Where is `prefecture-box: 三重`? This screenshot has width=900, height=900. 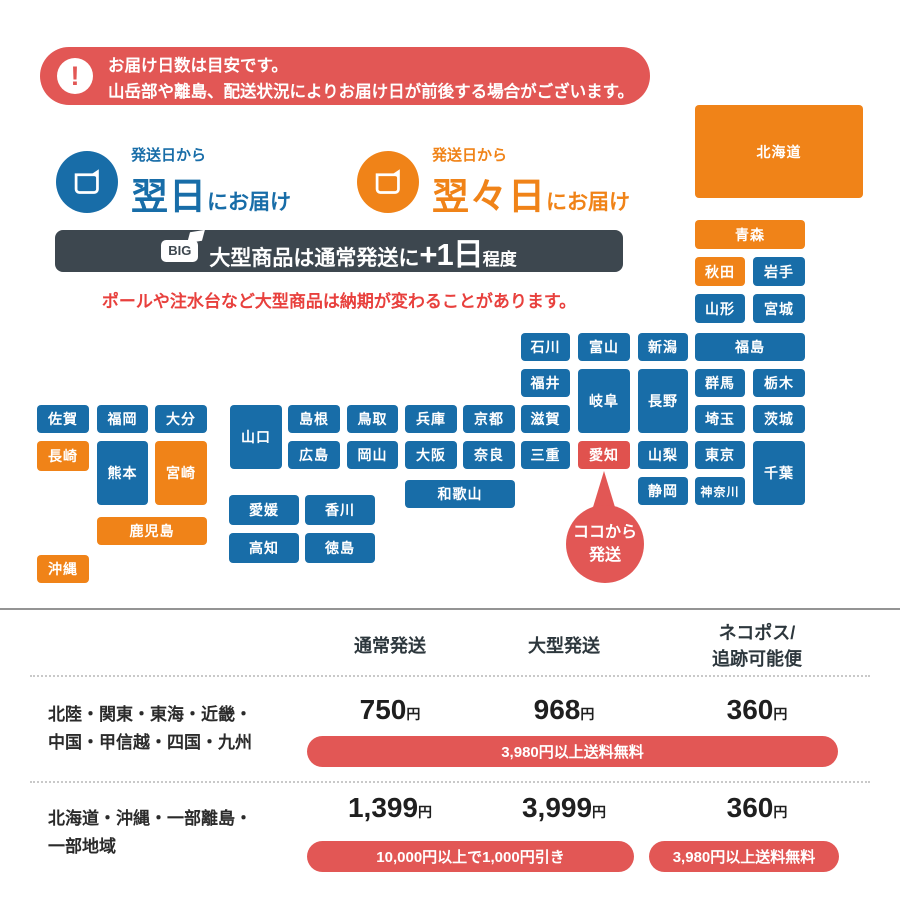 prefecture-box: 三重 is located at coordinates (545, 455).